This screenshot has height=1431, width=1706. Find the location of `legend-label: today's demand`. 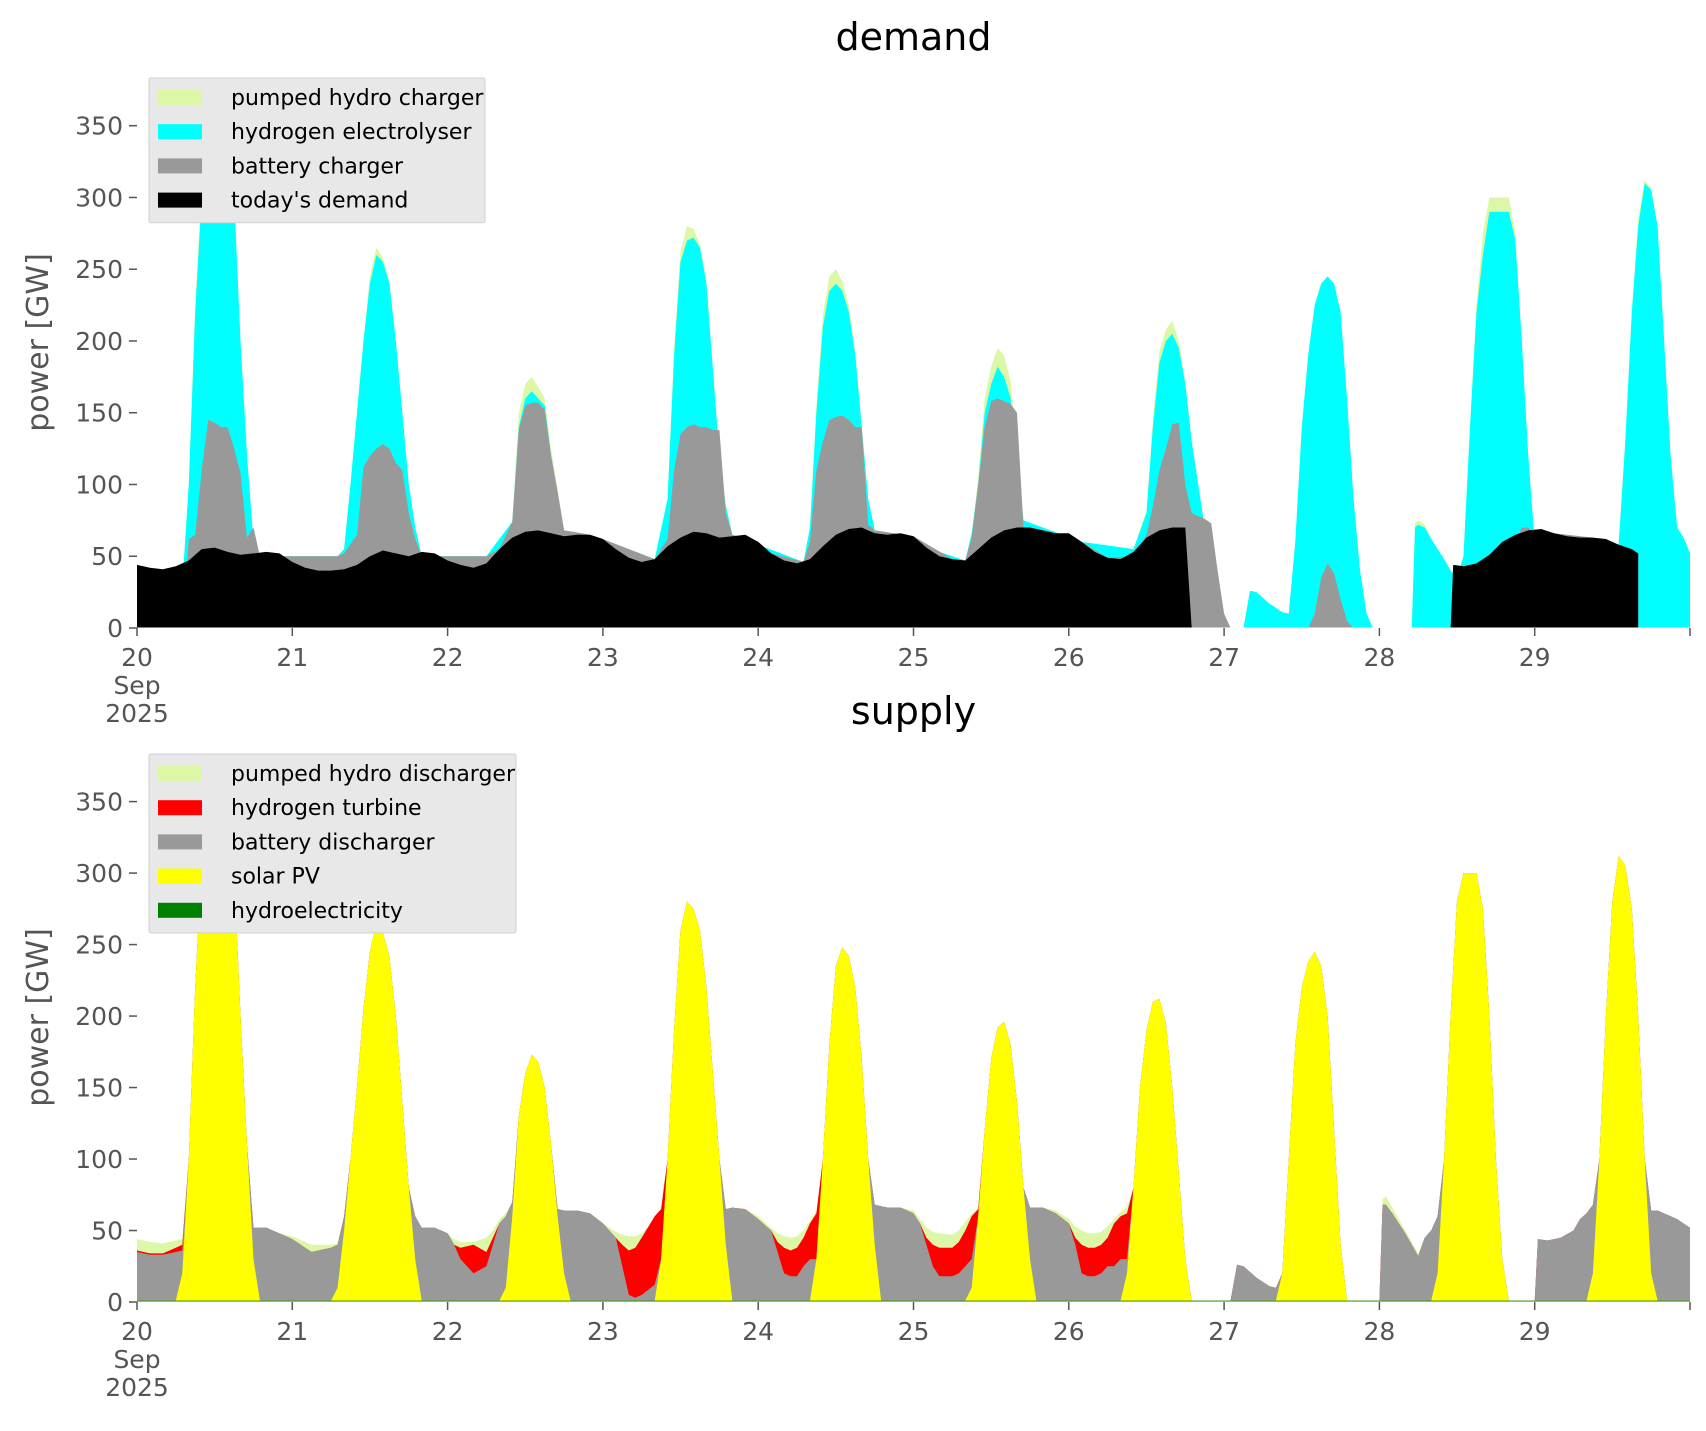

legend-label: today's demand is located at coordinates (319, 201).